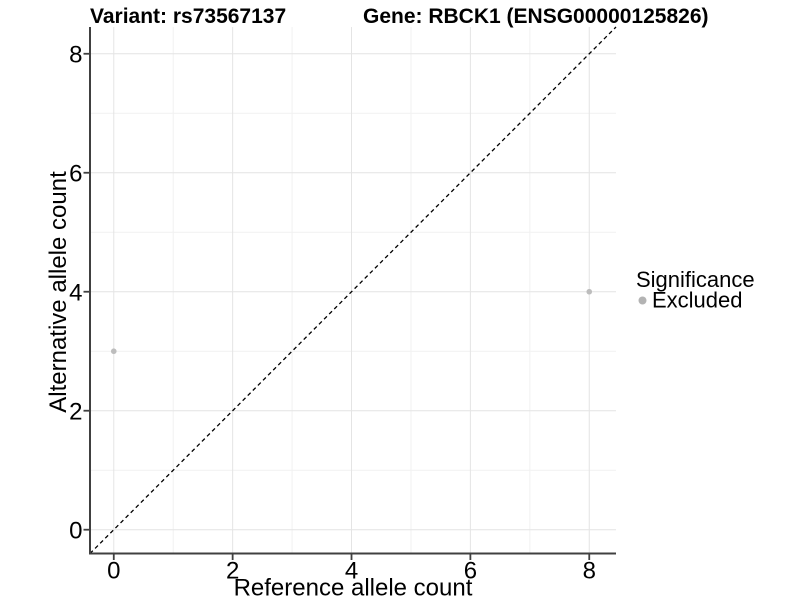 The width and height of the screenshot is (800, 600). I want to click on data-points, so click(351, 321).